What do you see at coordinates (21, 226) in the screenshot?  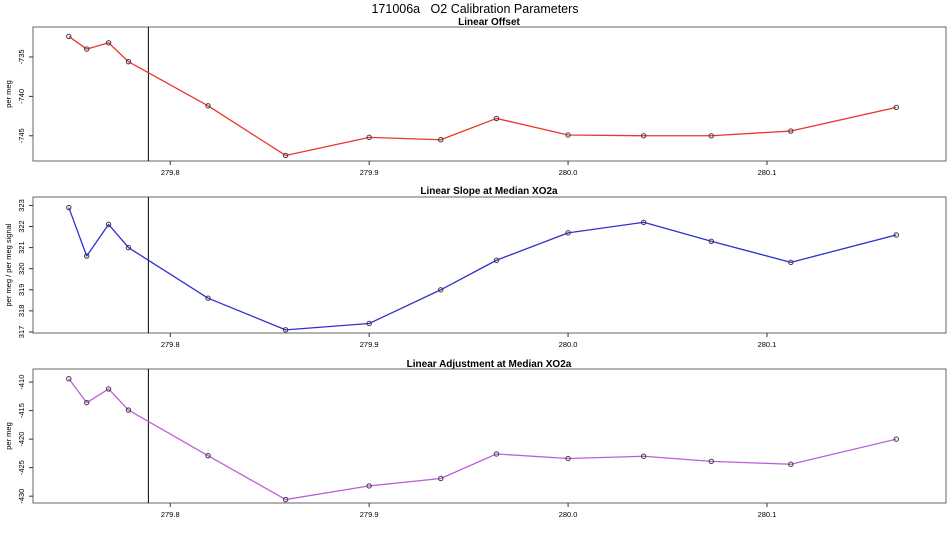 I see `y-tick-label: 322` at bounding box center [21, 226].